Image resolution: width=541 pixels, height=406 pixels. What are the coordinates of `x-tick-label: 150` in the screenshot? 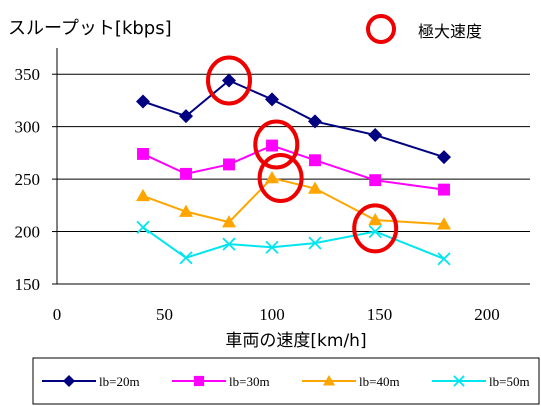 It's located at (380, 314).